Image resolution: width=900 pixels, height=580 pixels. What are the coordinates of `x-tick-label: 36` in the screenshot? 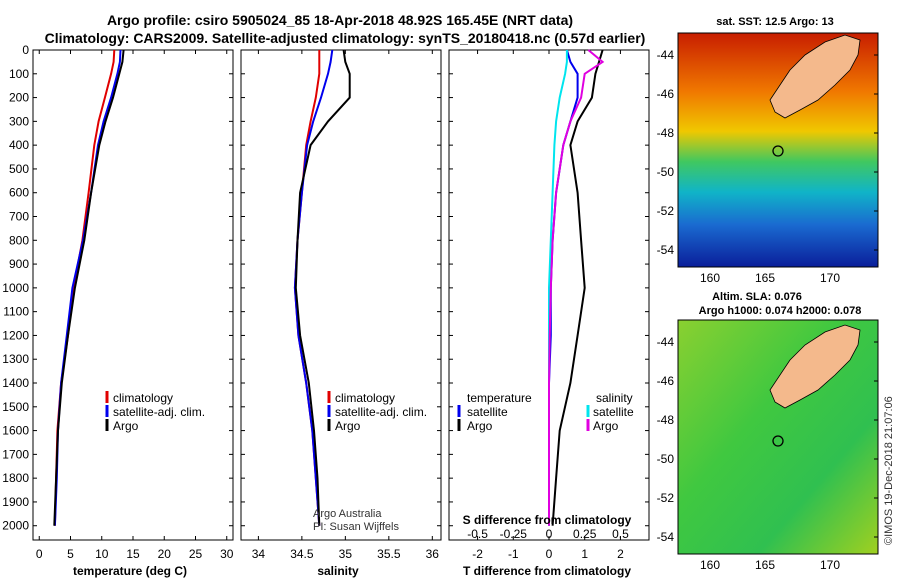 It's located at (433, 554).